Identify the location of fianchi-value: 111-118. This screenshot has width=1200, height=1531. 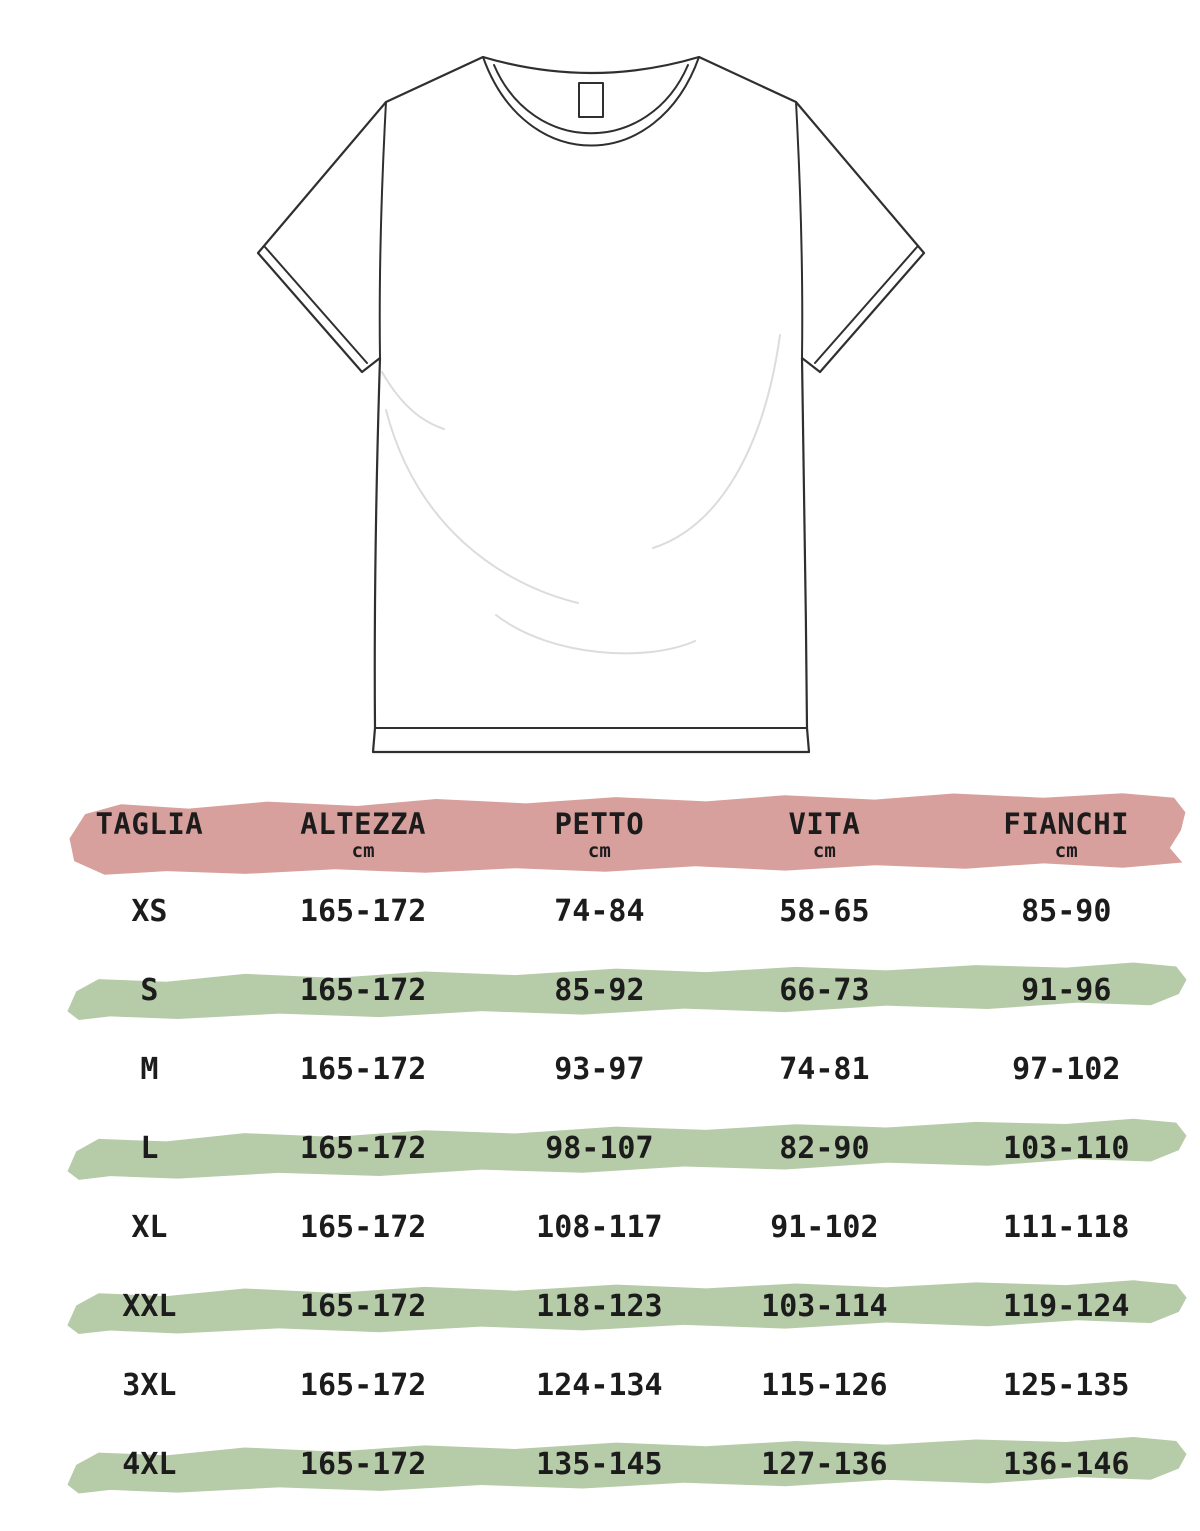
(1066, 1227).